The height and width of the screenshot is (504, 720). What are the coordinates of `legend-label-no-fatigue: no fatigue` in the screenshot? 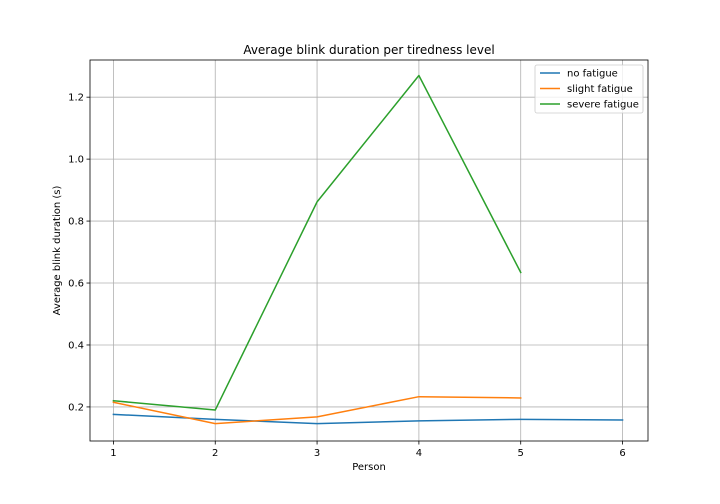 It's located at (592, 74).